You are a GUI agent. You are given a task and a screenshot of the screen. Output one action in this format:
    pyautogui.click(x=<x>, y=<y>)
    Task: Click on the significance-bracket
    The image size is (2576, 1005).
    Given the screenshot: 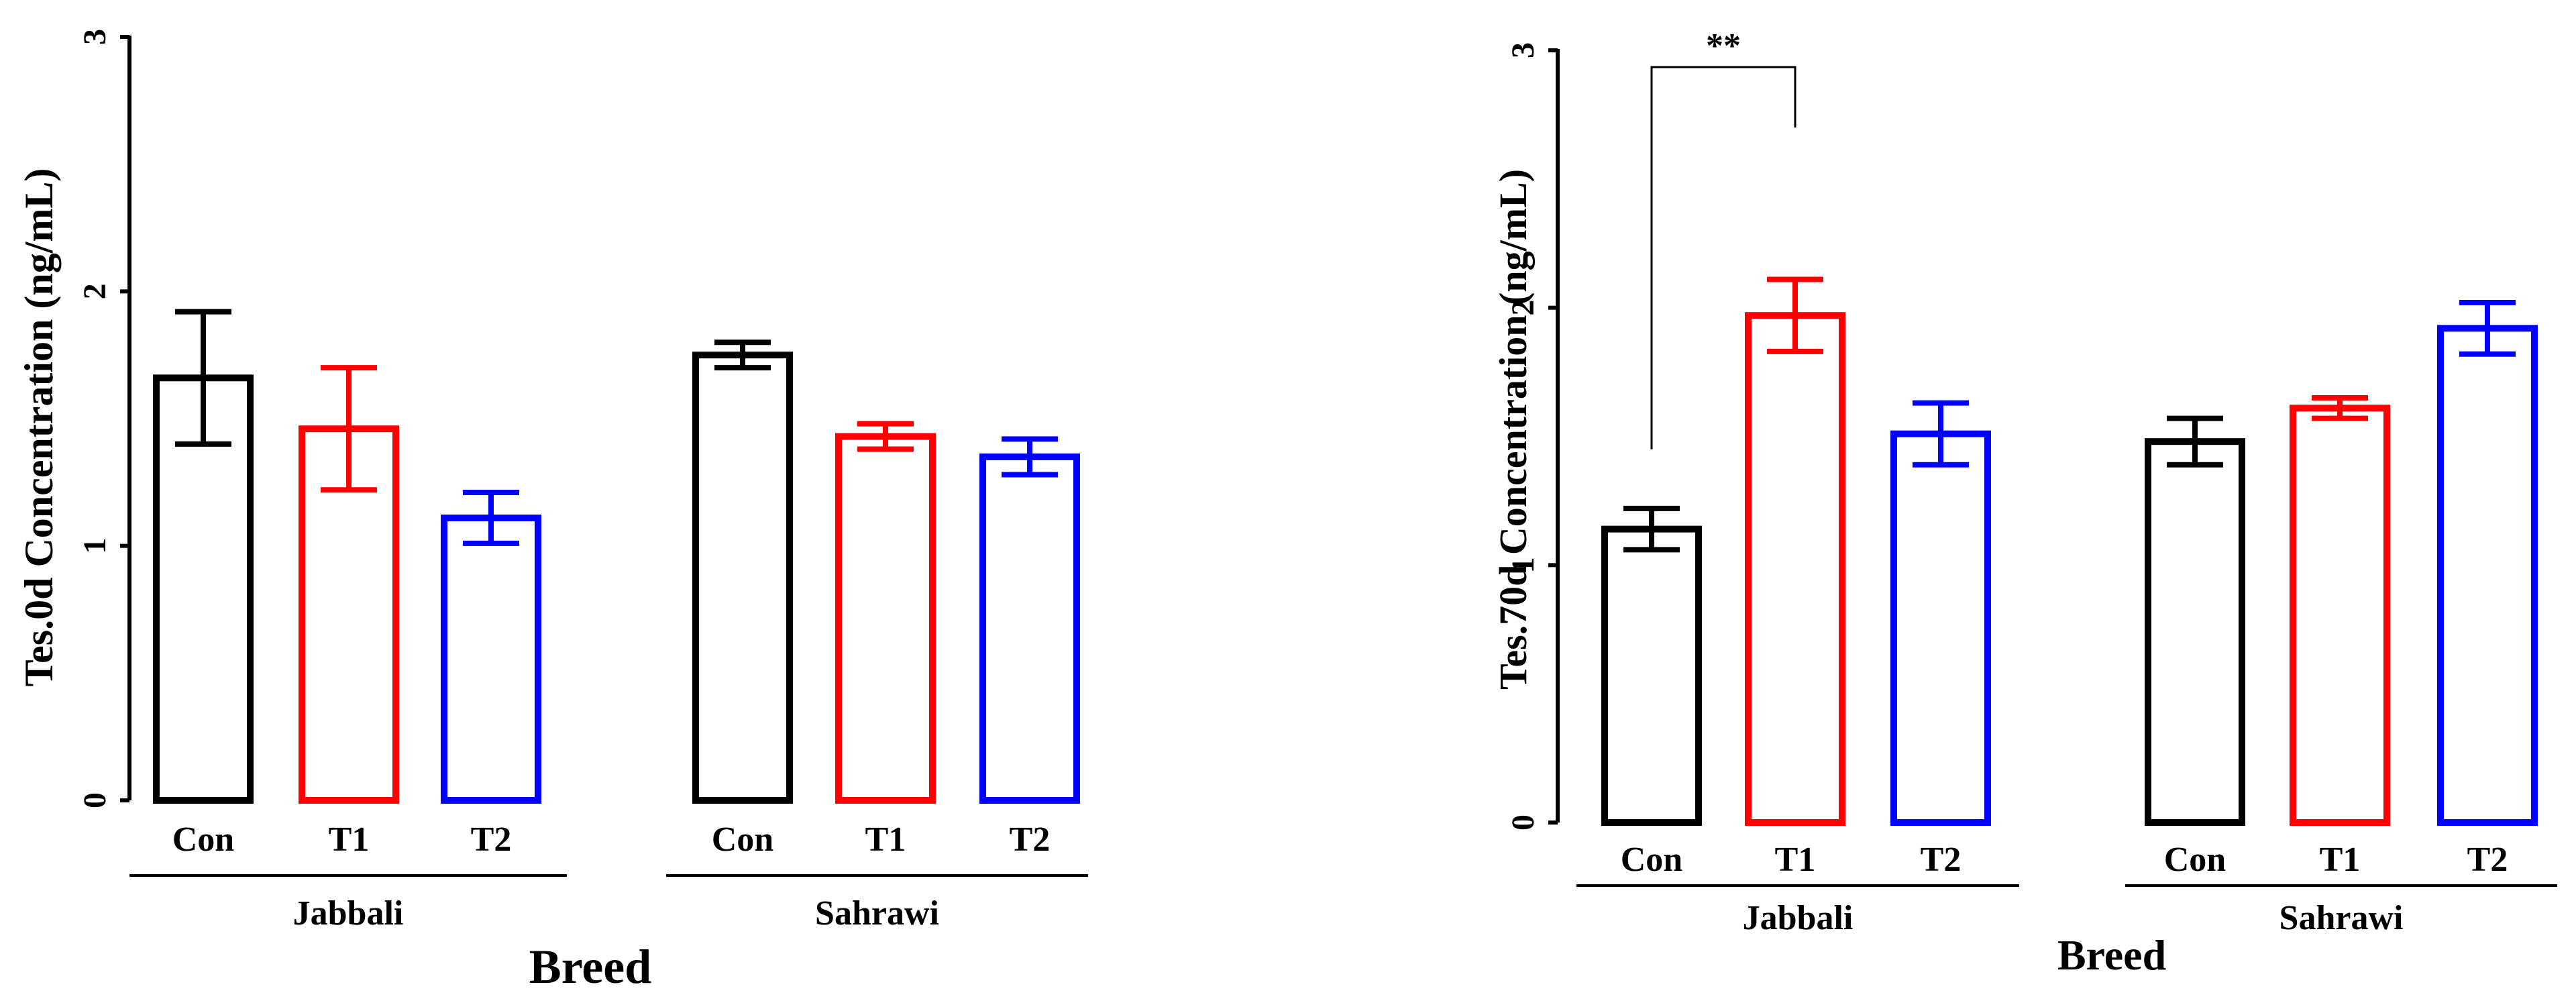 What is the action you would take?
    pyautogui.click(x=1723, y=257)
    